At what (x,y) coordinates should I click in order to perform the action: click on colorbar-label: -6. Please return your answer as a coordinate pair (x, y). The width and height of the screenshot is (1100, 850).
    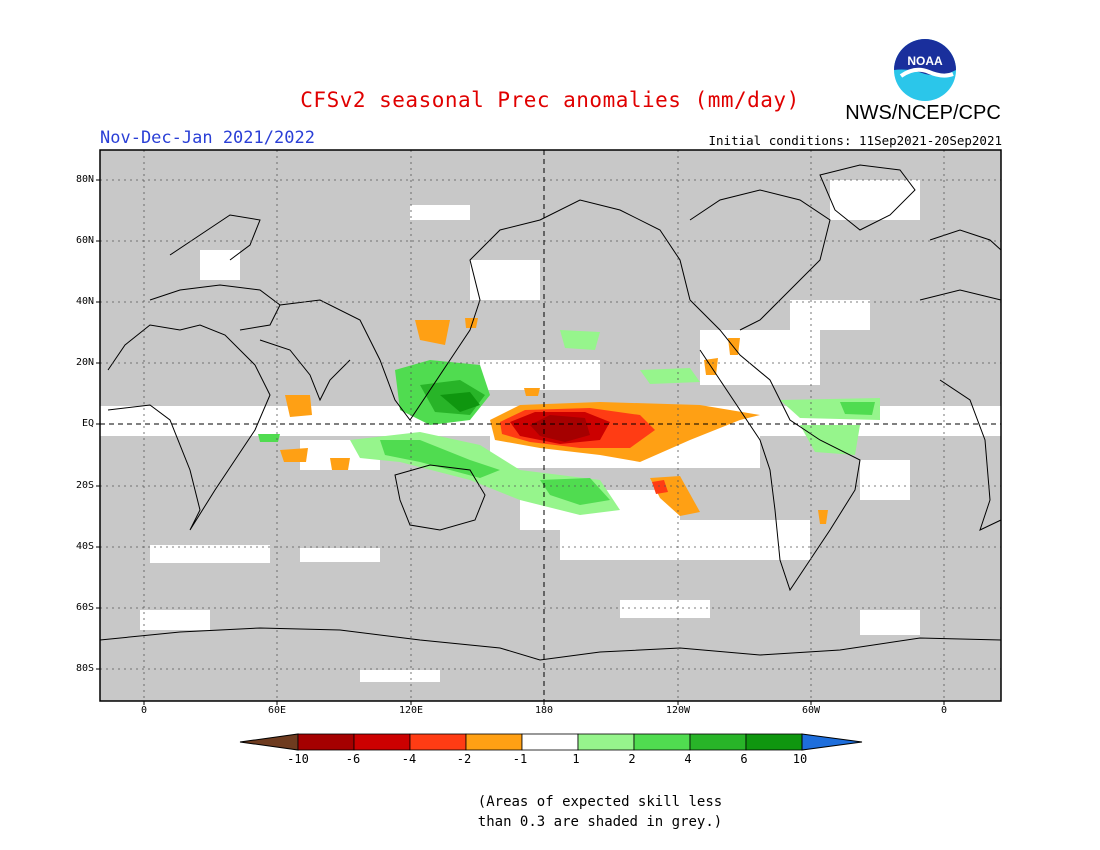
    Looking at the image, I should click on (353, 759).